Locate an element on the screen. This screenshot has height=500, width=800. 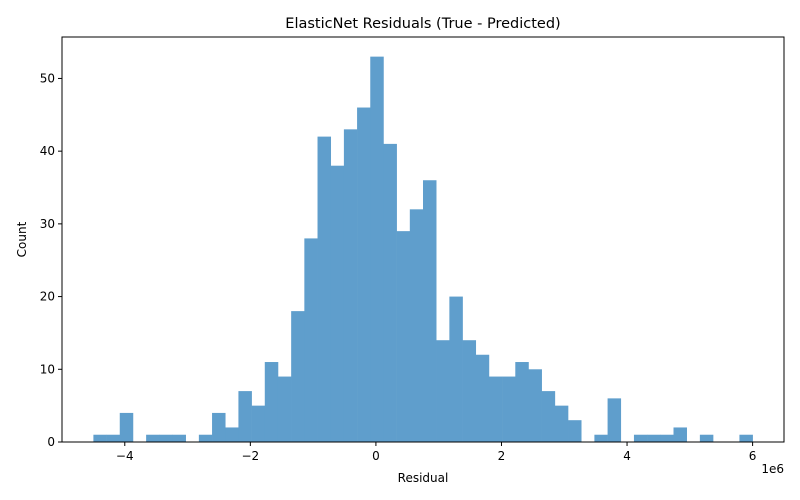
y-ticks: 0 10 20 30 40 50 is located at coordinates (51, 260).